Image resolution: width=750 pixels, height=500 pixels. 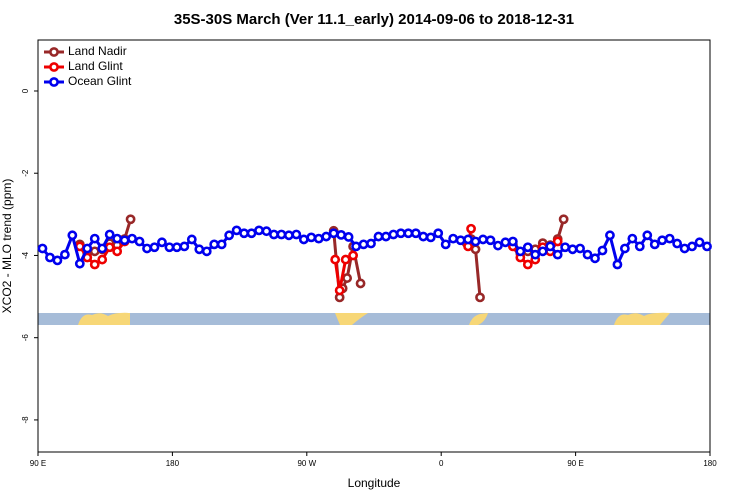 I want to click on legend-label: Land Nadir, so click(x=97, y=51).